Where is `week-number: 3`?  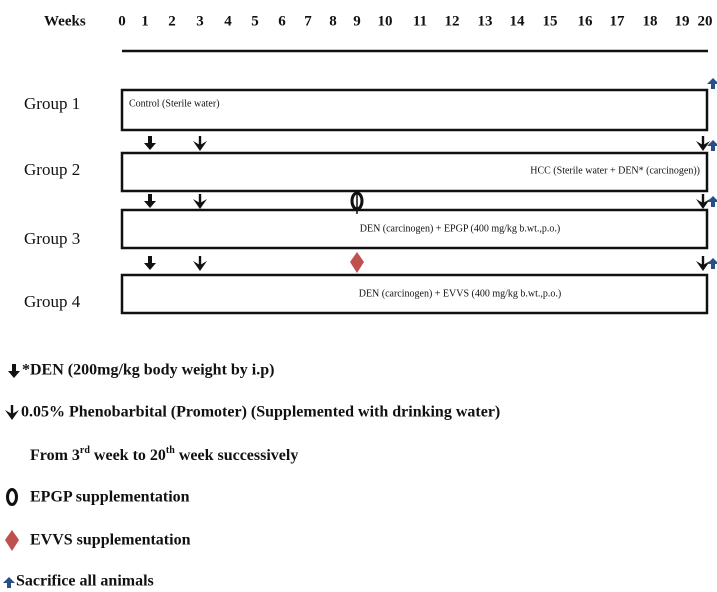
week-number: 3 is located at coordinates (200, 21).